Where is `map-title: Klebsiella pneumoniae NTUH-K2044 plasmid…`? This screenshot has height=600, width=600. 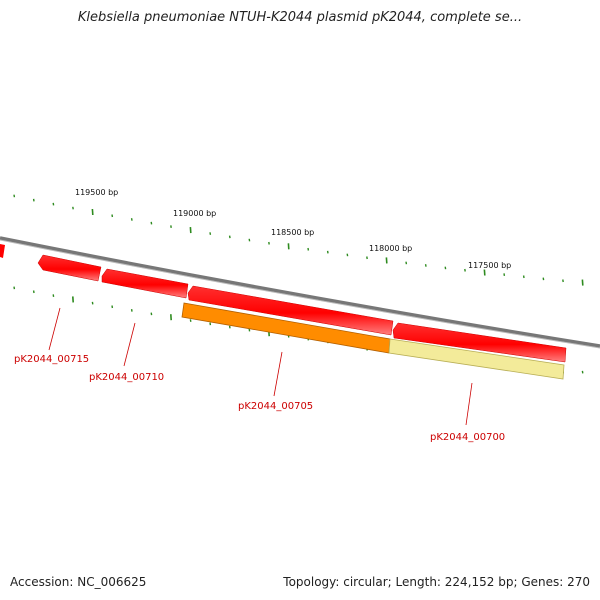
map-title: Klebsiella pneumoniae NTUH-K2044 plasmid… is located at coordinates (300, 17).